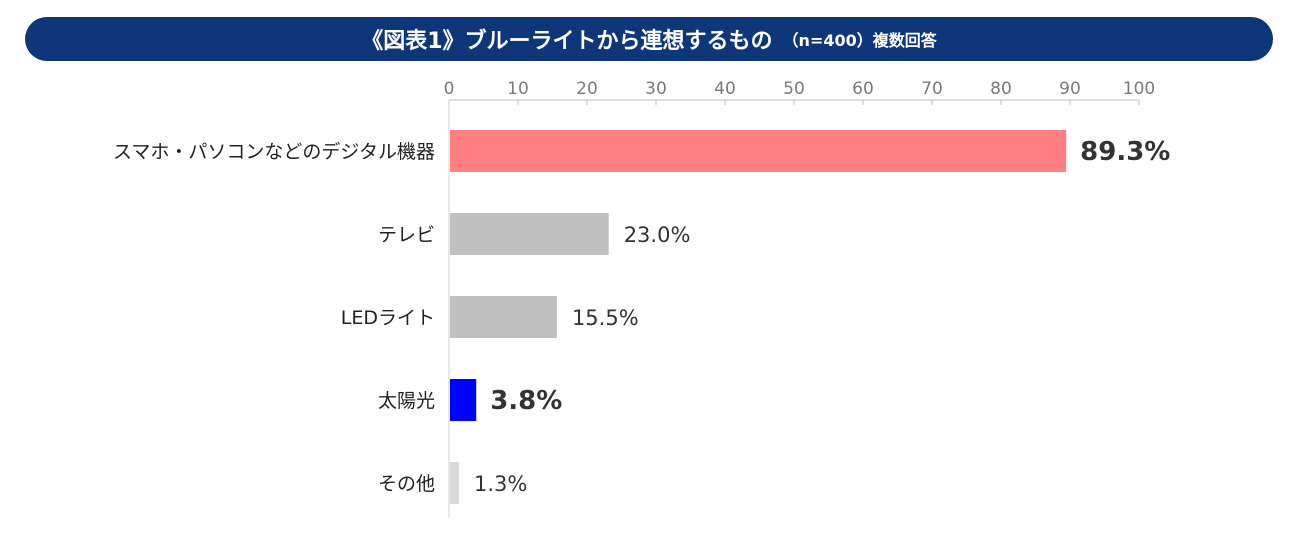 This screenshot has width=1291, height=544. What do you see at coordinates (859, 40) in the screenshot?
I see `chart-subtitle: （n=400）複数回答` at bounding box center [859, 40].